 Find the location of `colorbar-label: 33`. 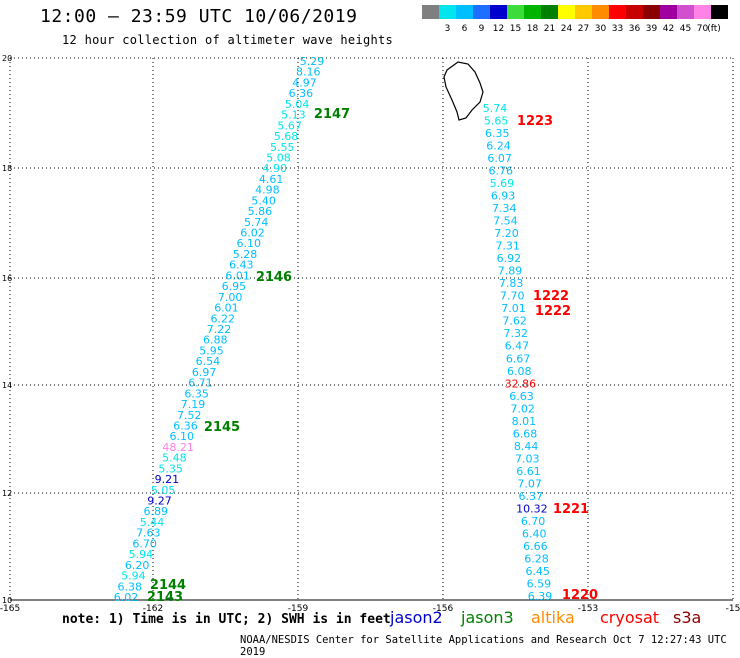

colorbar-label: 33 is located at coordinates (617, 29).